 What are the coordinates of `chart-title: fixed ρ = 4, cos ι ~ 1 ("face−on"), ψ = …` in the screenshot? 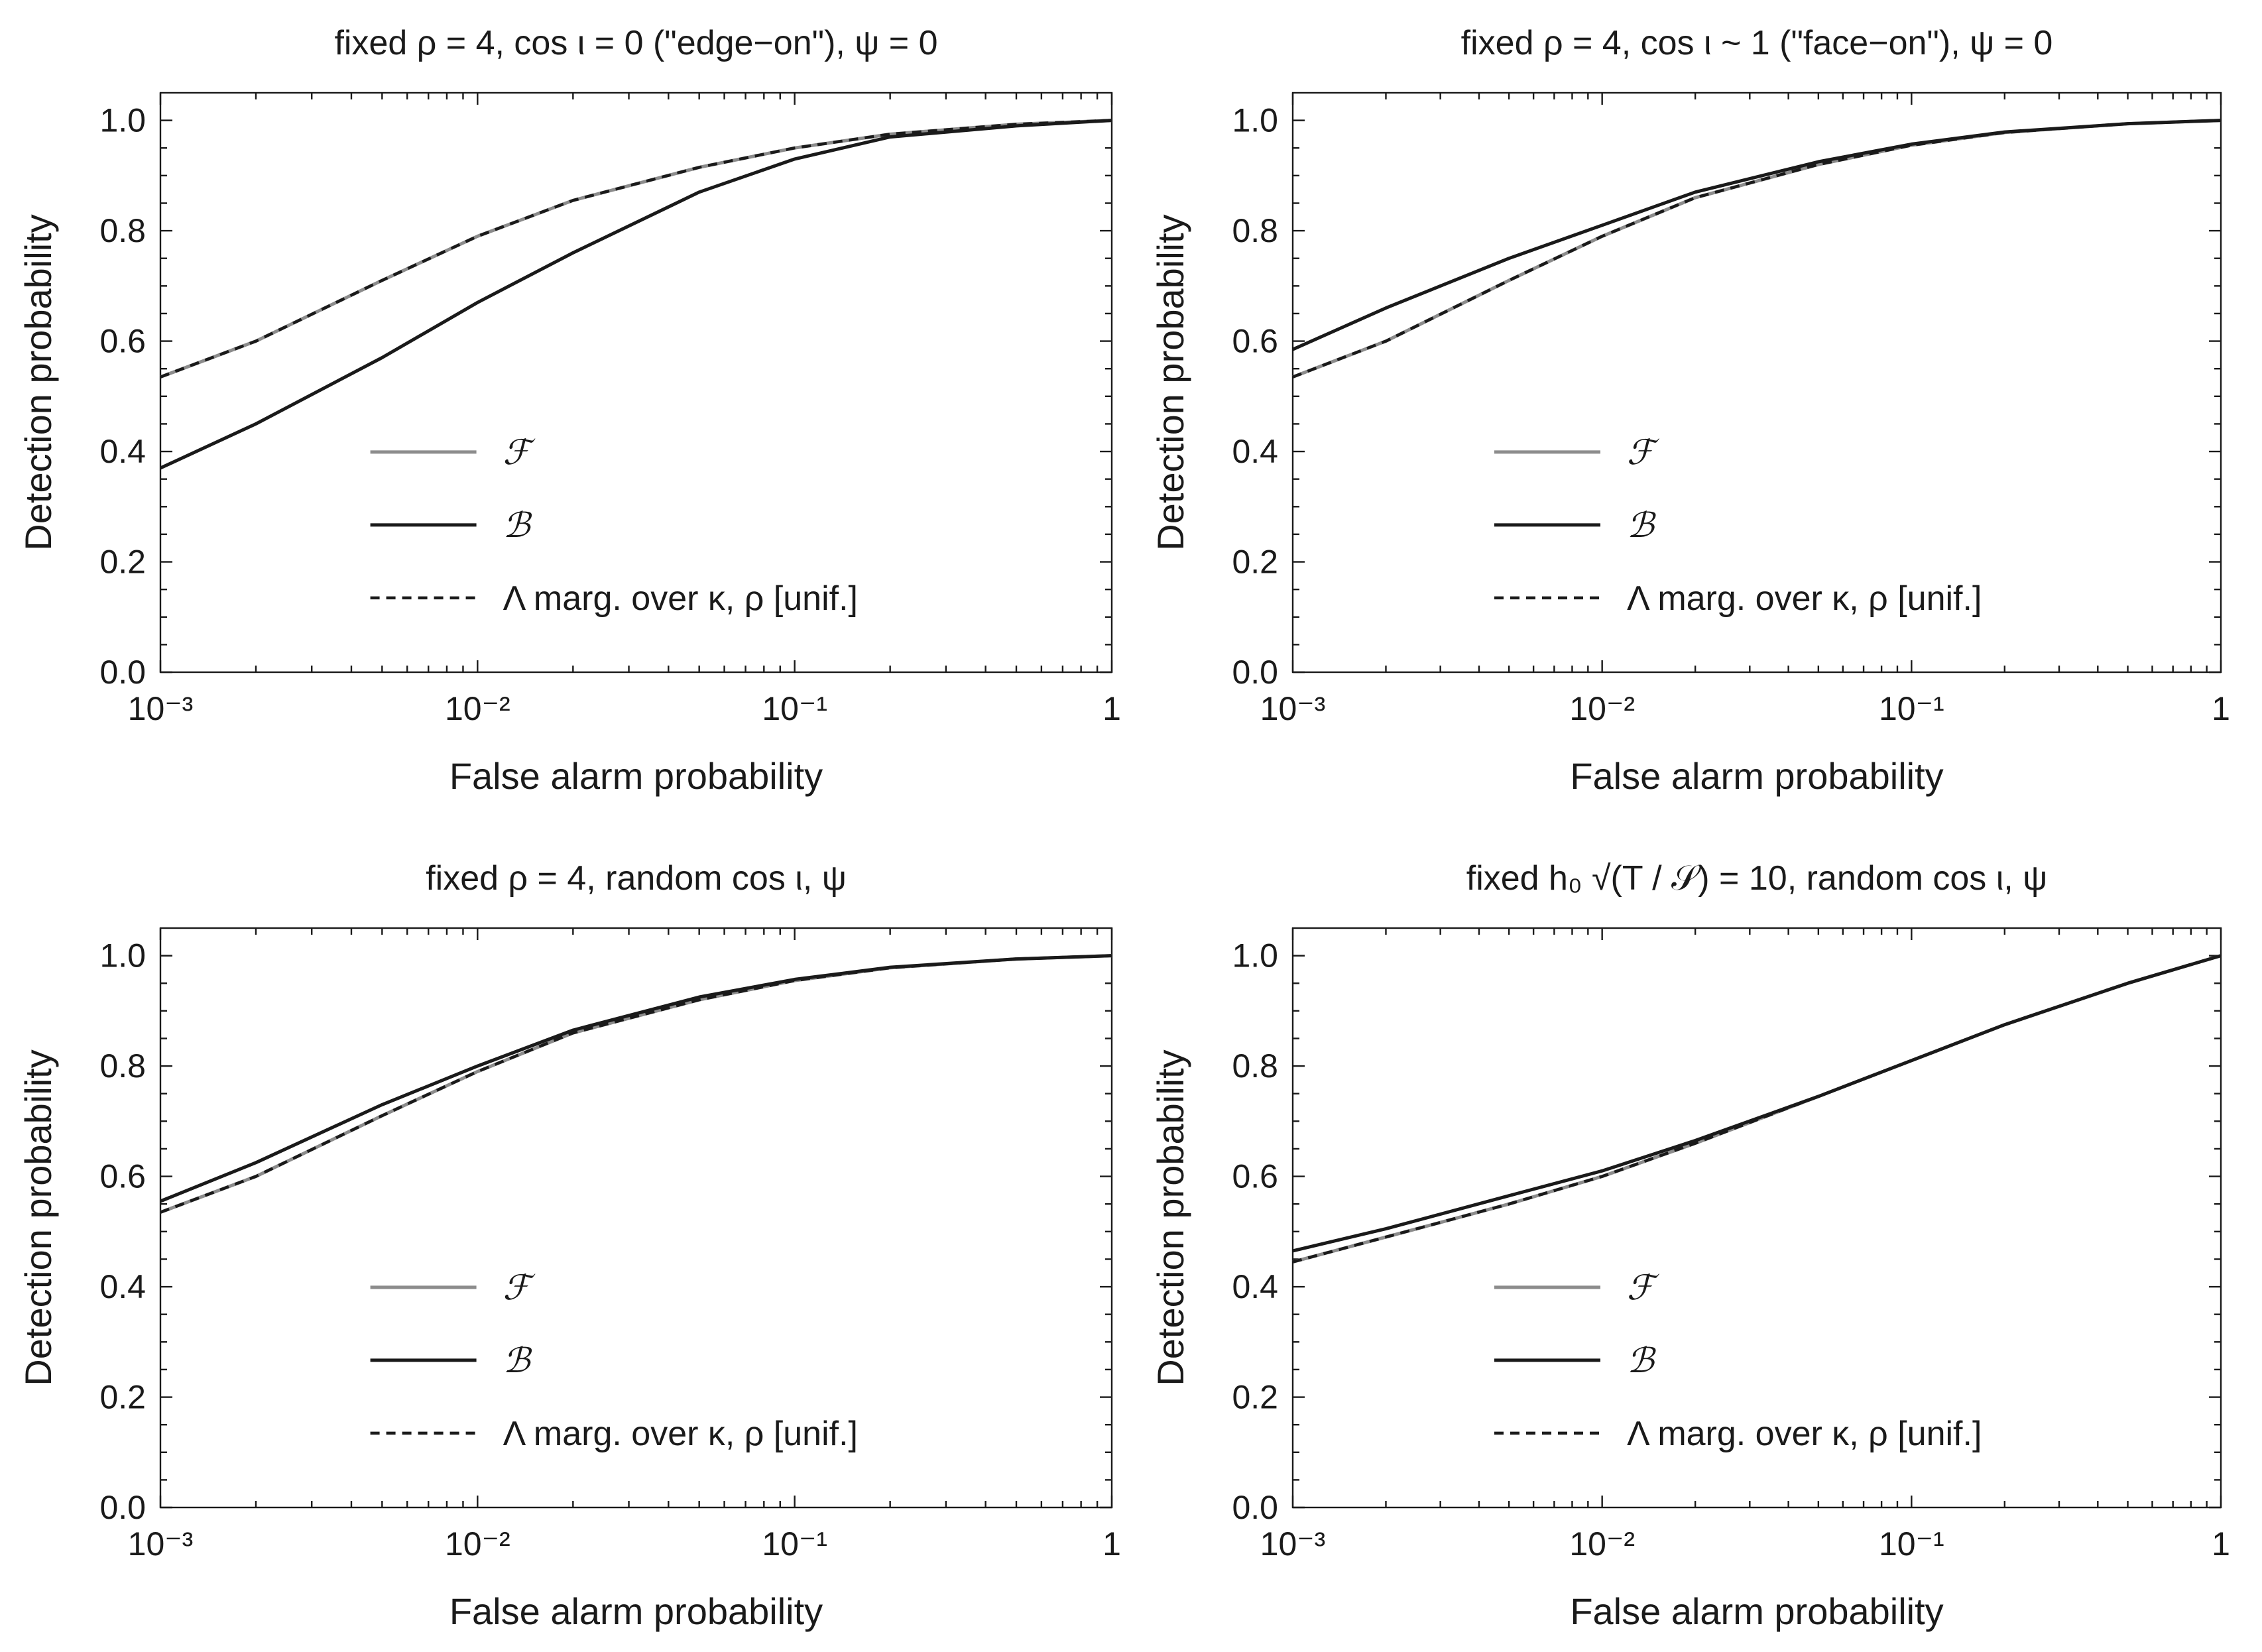 It's located at (1757, 43).